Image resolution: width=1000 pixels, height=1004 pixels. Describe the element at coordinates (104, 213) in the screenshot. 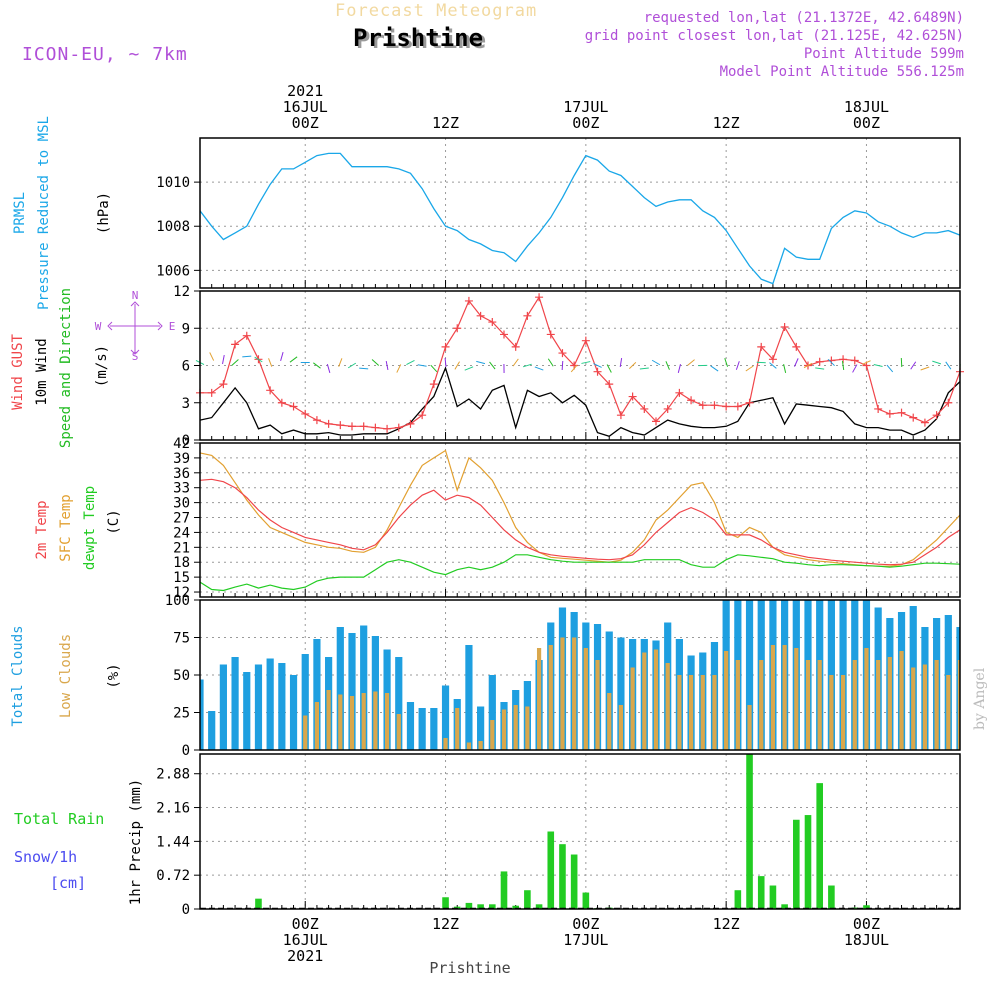

I see `pressure-unit: (hPa)` at that location.